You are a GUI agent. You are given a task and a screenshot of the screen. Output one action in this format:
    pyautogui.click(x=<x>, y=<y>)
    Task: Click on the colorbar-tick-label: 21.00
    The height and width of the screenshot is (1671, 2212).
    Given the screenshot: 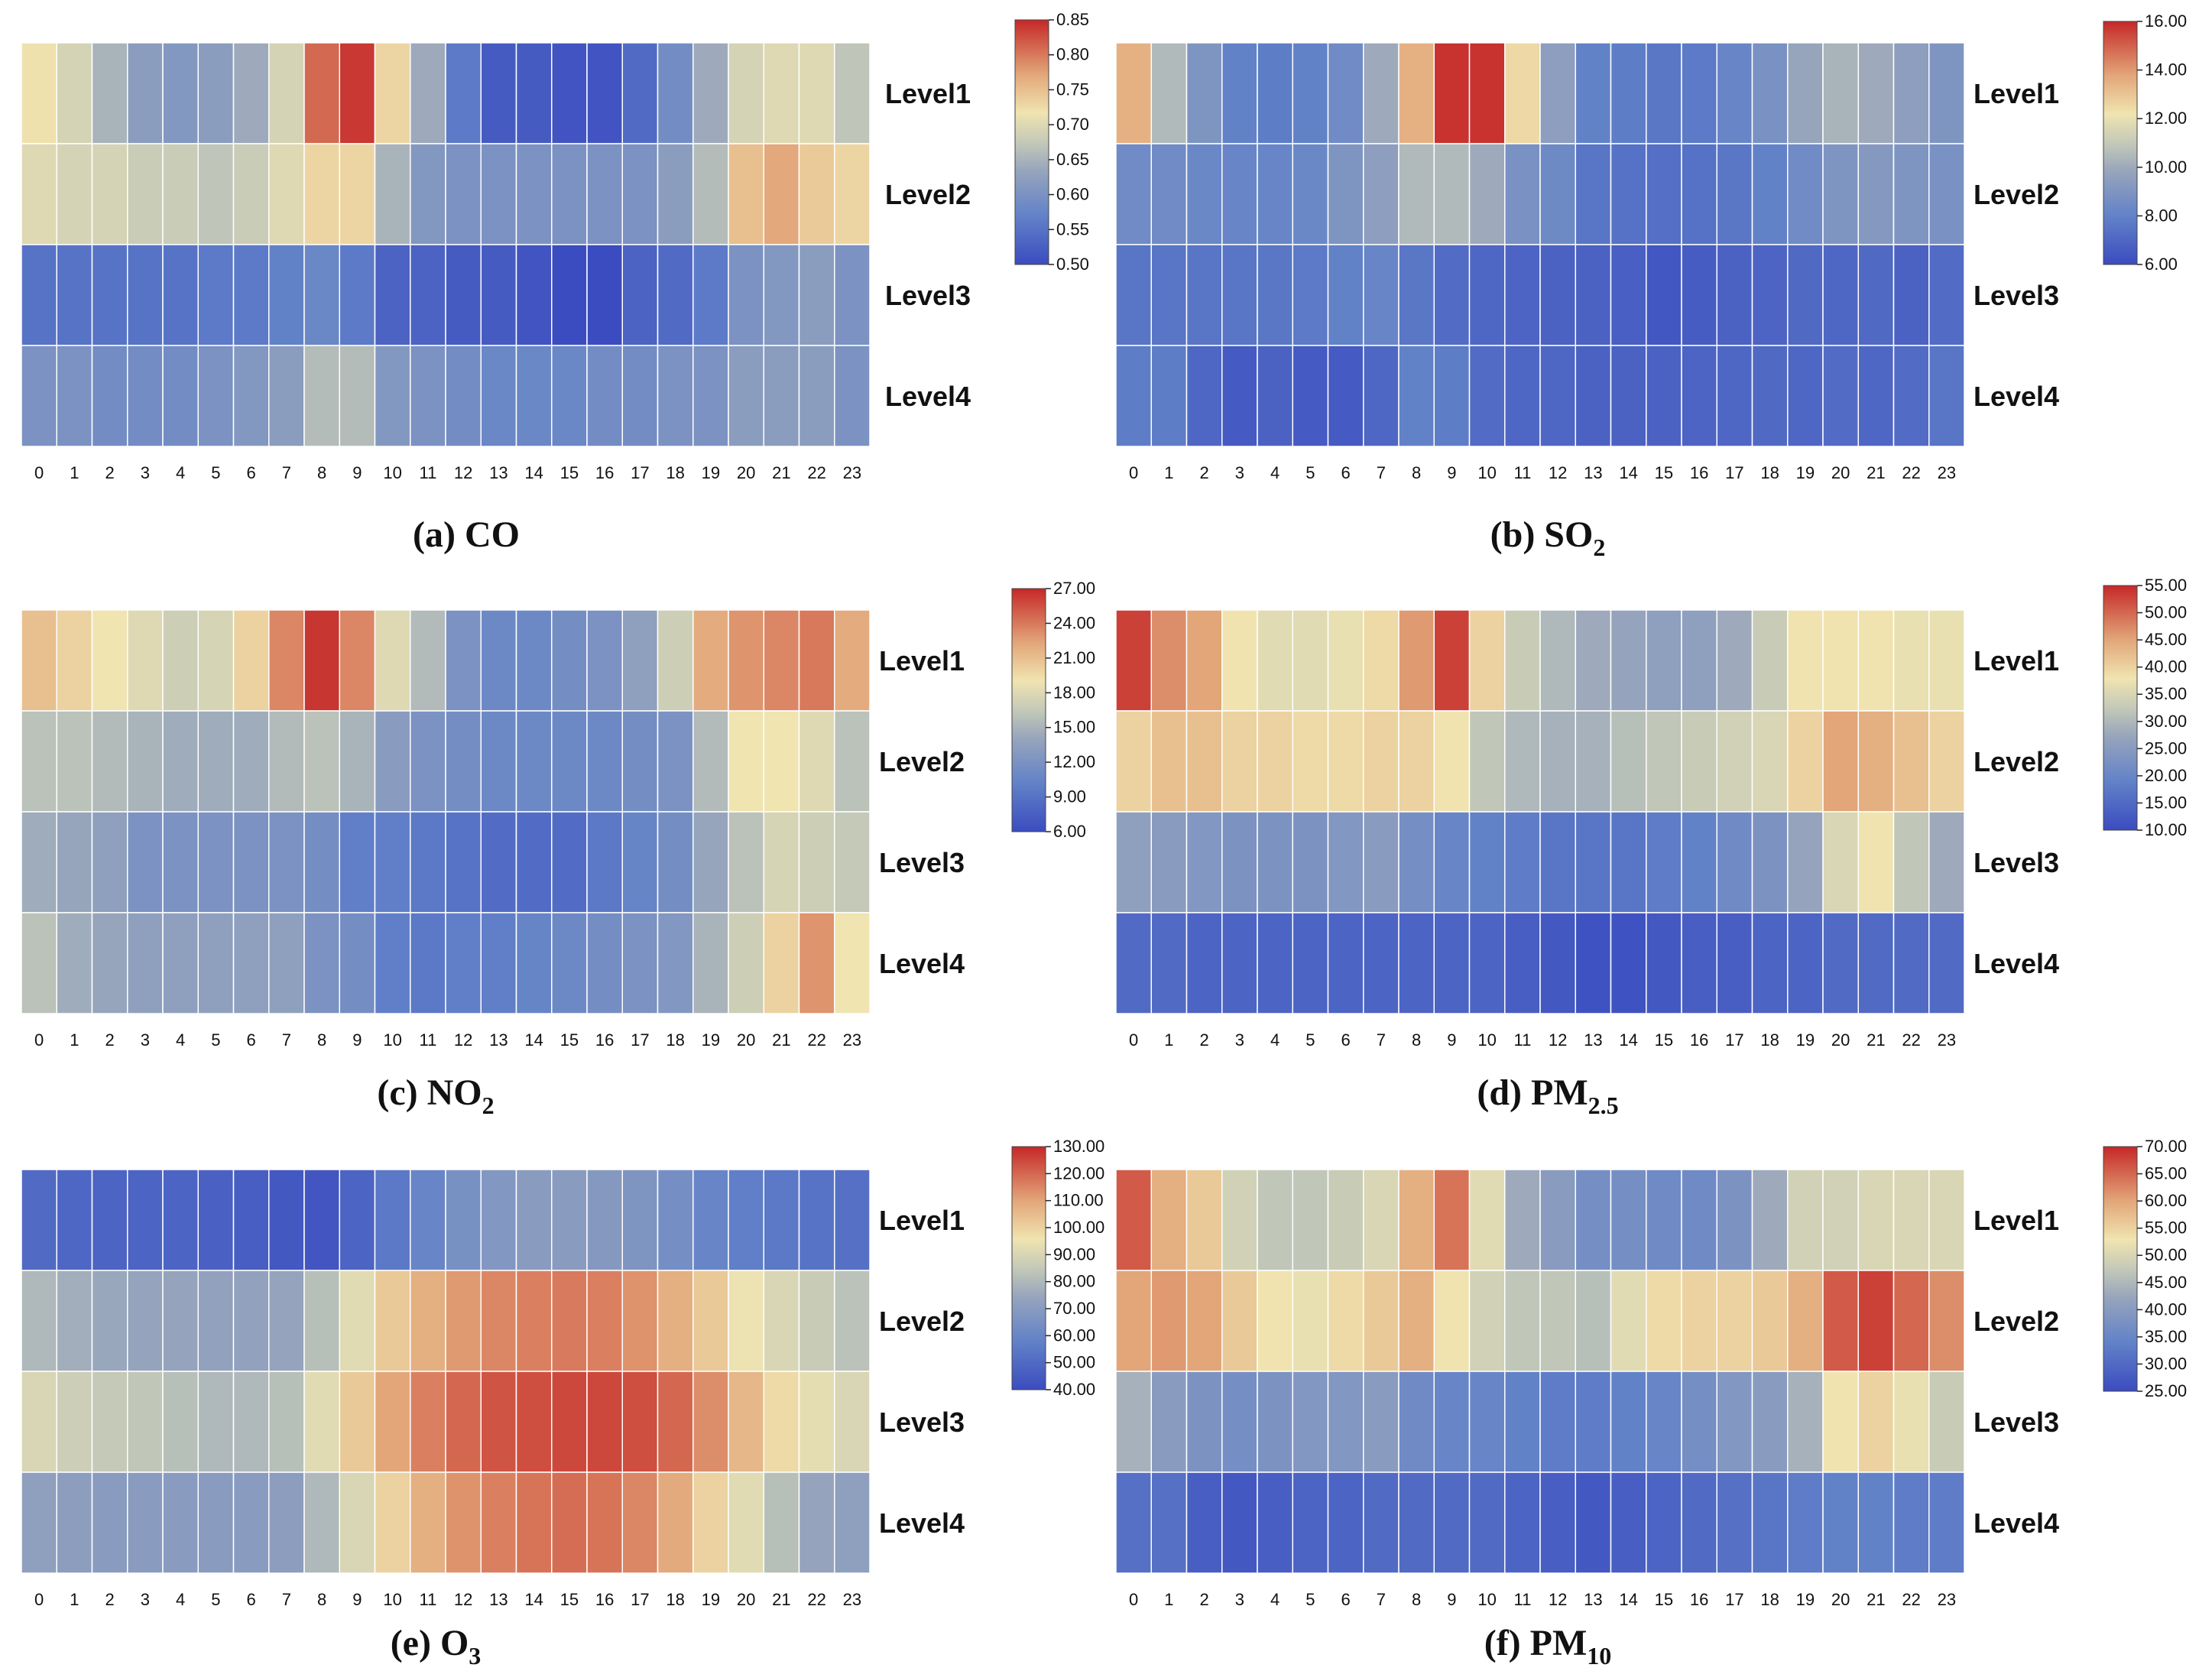 What is the action you would take?
    pyautogui.click(x=1074, y=657)
    